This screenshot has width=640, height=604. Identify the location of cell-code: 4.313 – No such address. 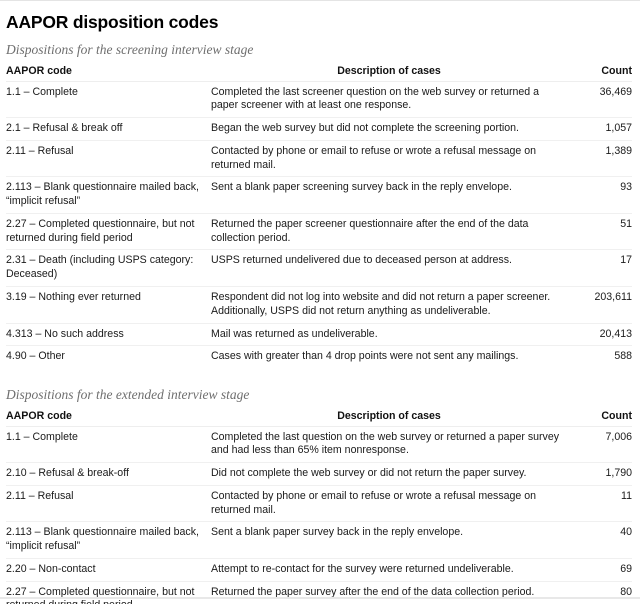
(108, 335).